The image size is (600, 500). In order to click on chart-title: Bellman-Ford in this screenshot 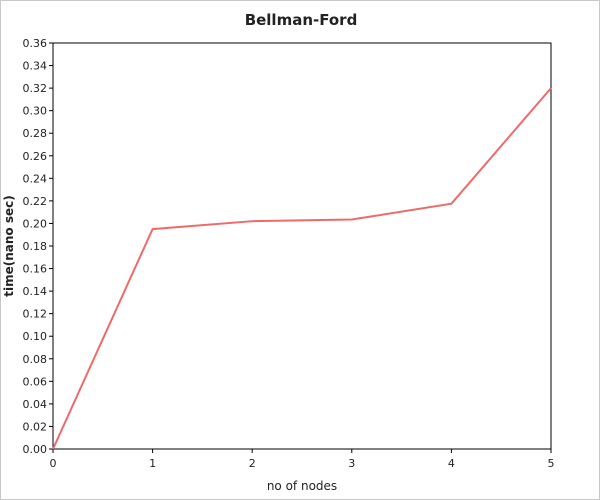, I will do `click(301, 20)`.